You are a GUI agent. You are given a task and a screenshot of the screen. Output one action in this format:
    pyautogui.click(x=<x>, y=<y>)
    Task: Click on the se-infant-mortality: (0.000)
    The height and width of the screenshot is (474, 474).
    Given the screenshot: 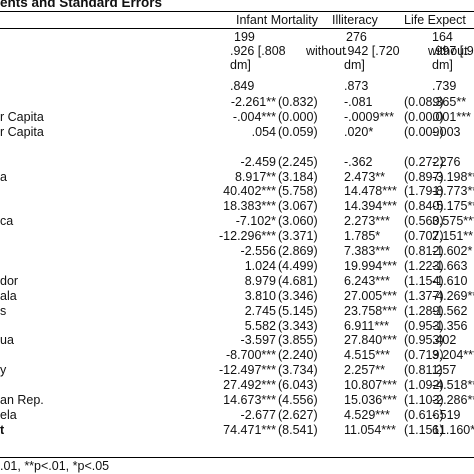 What is the action you would take?
    pyautogui.click(x=298, y=116)
    